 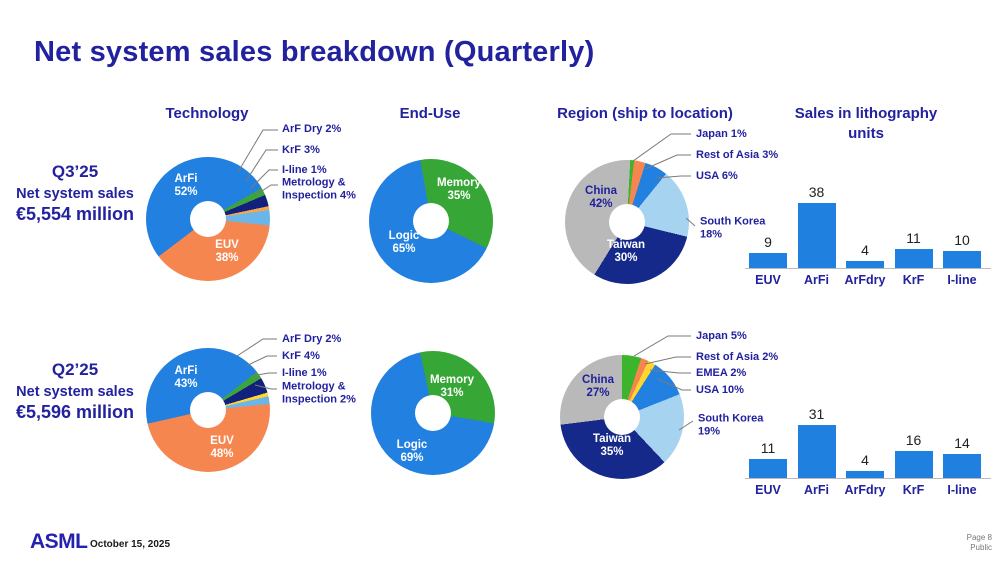 I want to click on asml-logo: ASML, so click(x=59, y=541).